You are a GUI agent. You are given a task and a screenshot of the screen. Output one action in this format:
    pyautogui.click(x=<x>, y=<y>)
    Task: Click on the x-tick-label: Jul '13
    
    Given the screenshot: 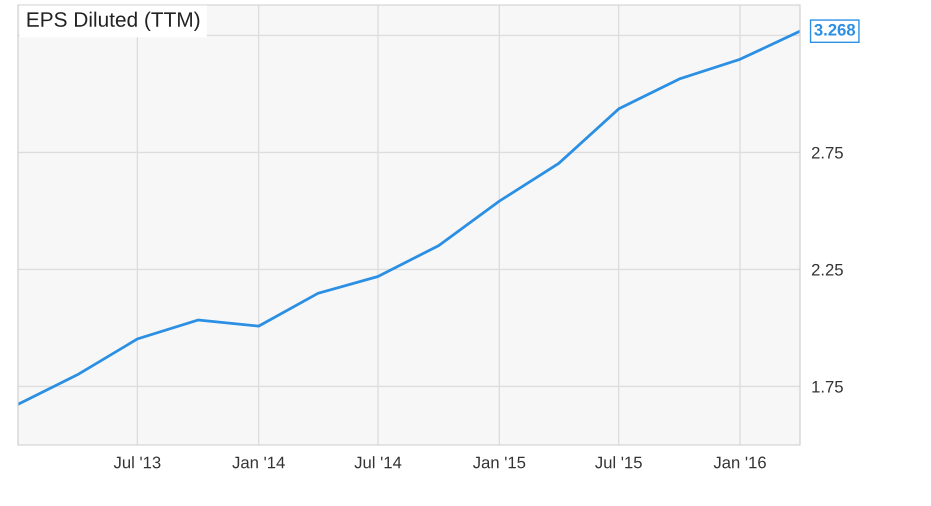 What is the action you would take?
    pyautogui.click(x=137, y=462)
    